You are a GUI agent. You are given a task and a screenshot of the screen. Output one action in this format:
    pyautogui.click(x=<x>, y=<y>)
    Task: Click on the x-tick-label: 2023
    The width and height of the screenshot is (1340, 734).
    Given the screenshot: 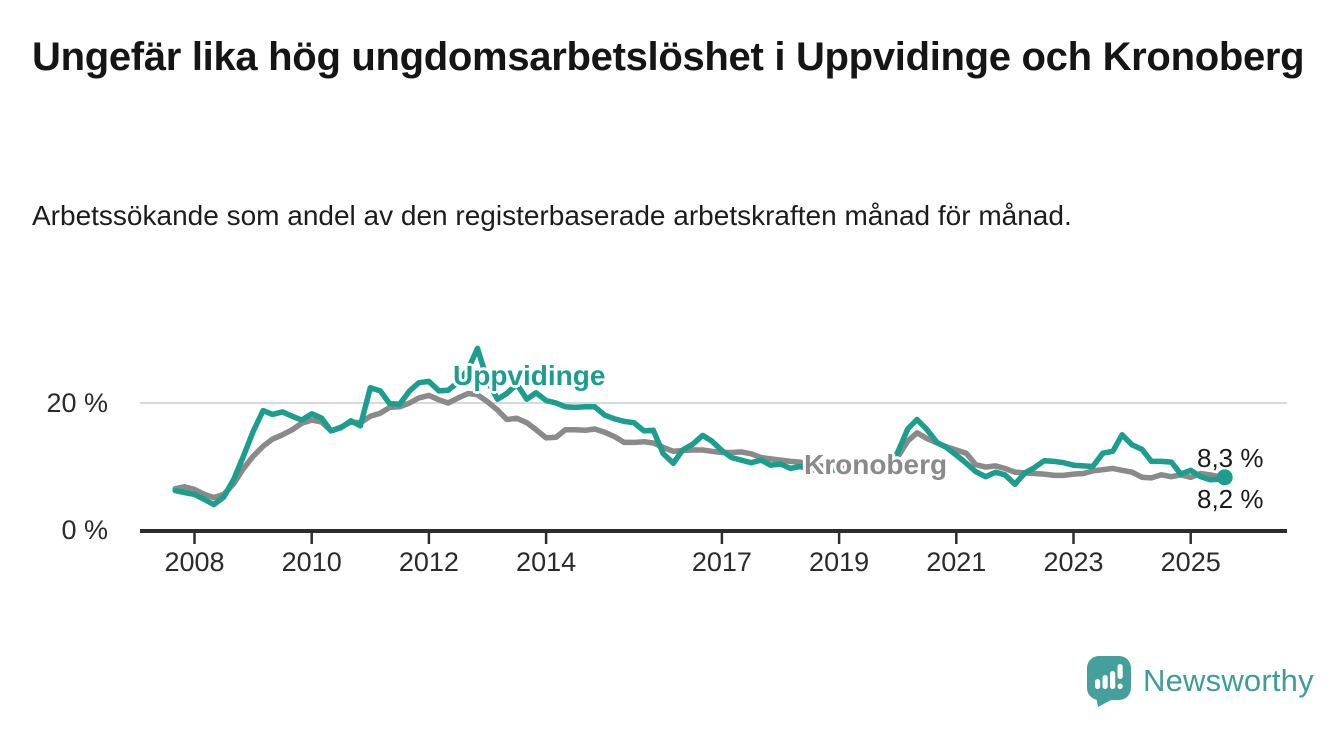 What is the action you would take?
    pyautogui.click(x=1073, y=562)
    